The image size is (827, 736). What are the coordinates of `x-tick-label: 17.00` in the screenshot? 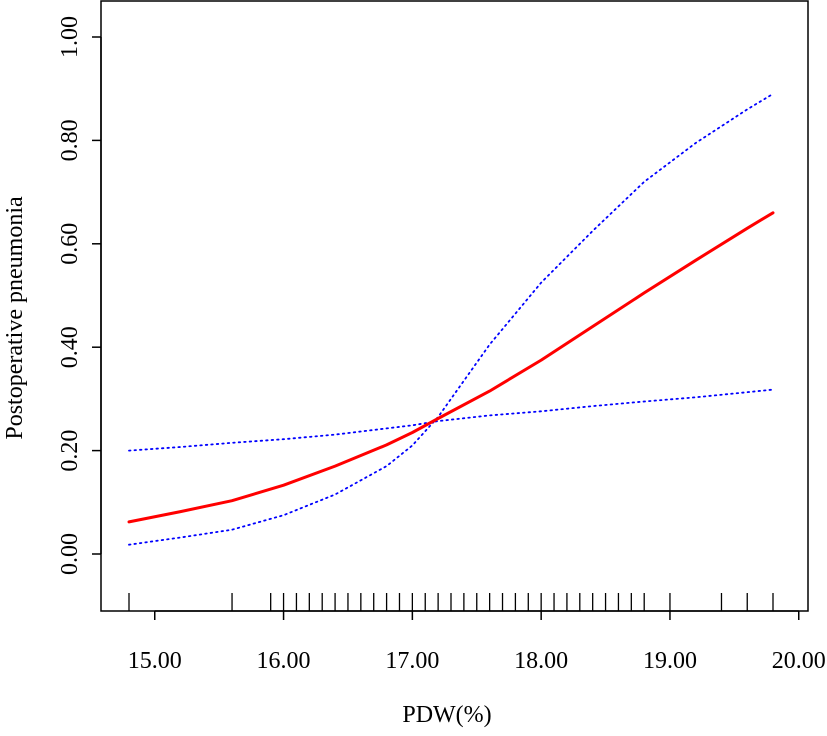 It's located at (412, 661).